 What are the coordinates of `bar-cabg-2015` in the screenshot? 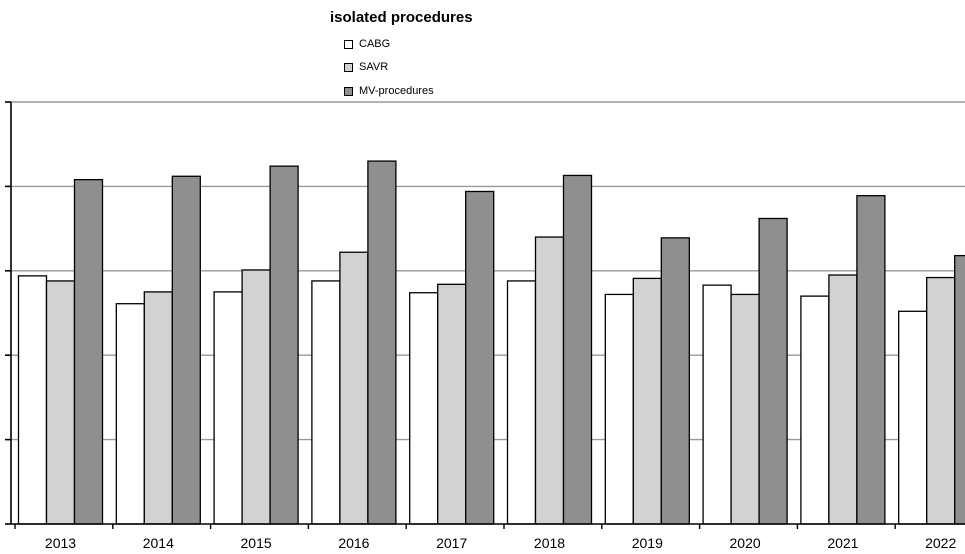 It's located at (228, 408).